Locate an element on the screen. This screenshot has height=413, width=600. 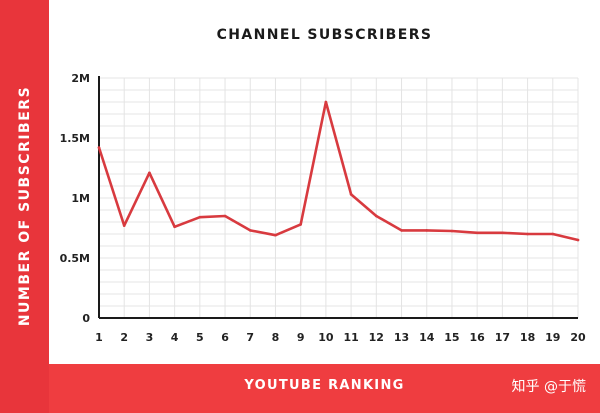
x-tick-label: 14 is located at coordinates (427, 337).